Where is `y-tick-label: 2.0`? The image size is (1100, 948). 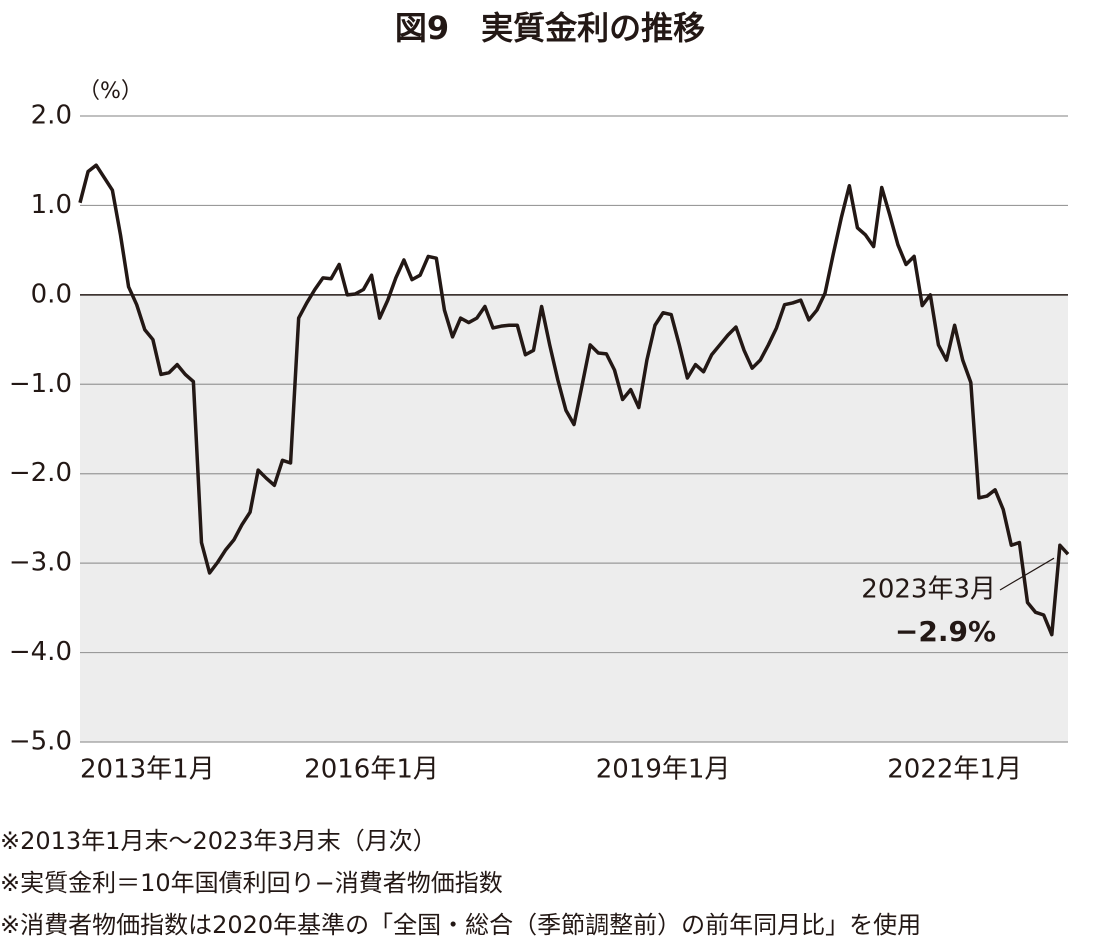 y-tick-label: 2.0 is located at coordinates (51, 116).